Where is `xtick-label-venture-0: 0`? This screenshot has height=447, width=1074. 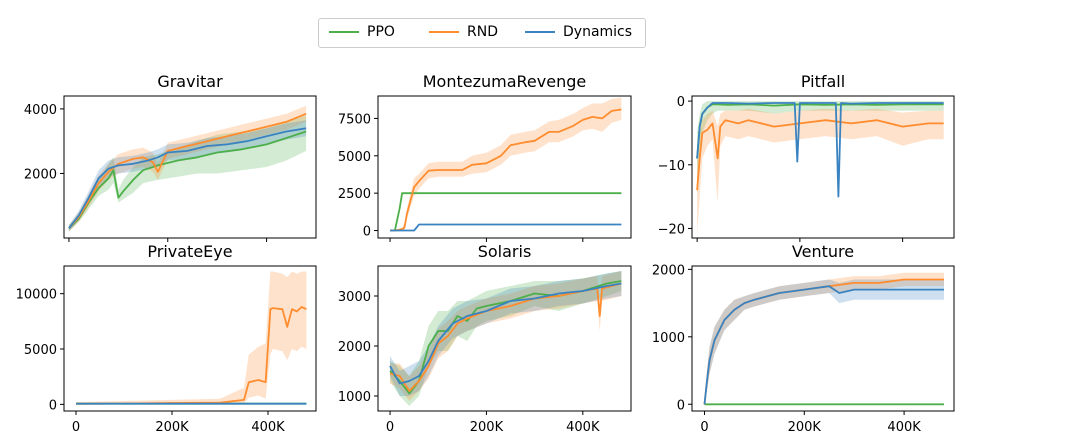
xtick-label-venture-0: 0 is located at coordinates (704, 427).